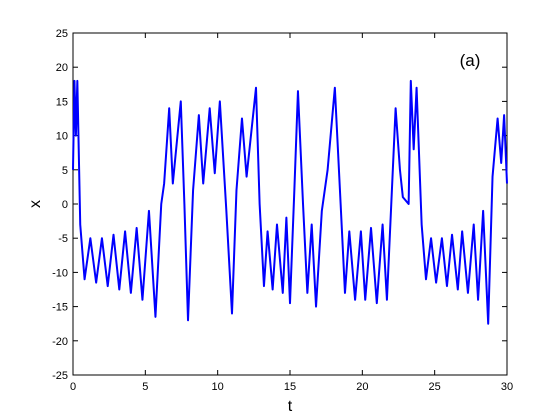  What do you see at coordinates (65, 171) in the screenshot?
I see `y-tick-label: 5` at bounding box center [65, 171].